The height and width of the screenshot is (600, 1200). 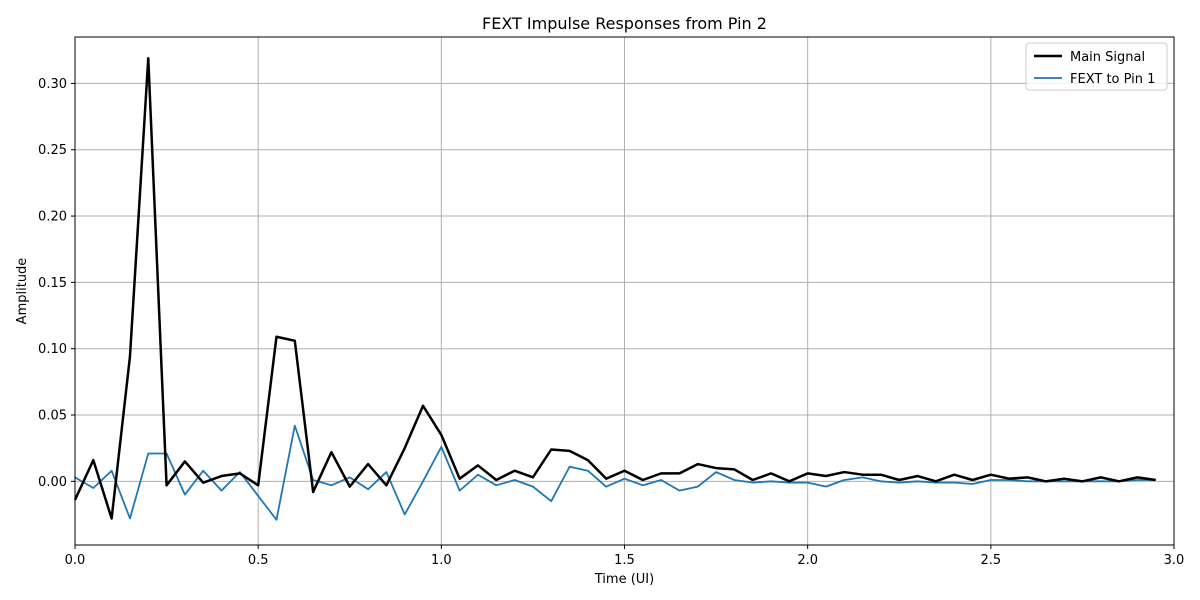 What do you see at coordinates (22, 291) in the screenshot?
I see `y-axis-title: Amplitude` at bounding box center [22, 291].